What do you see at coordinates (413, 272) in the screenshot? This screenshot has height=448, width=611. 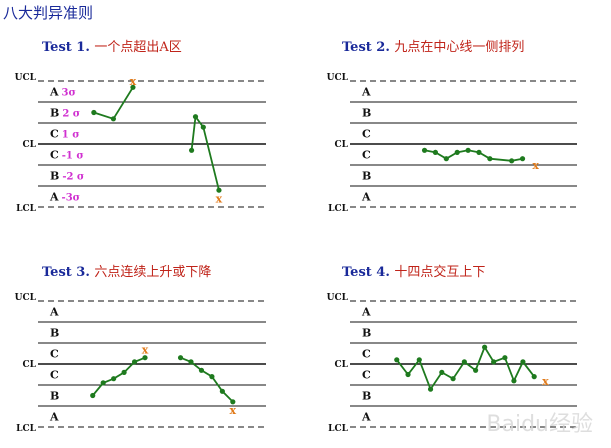 I see `panel-title: Test 4. 十四点交互上下` at bounding box center [413, 272].